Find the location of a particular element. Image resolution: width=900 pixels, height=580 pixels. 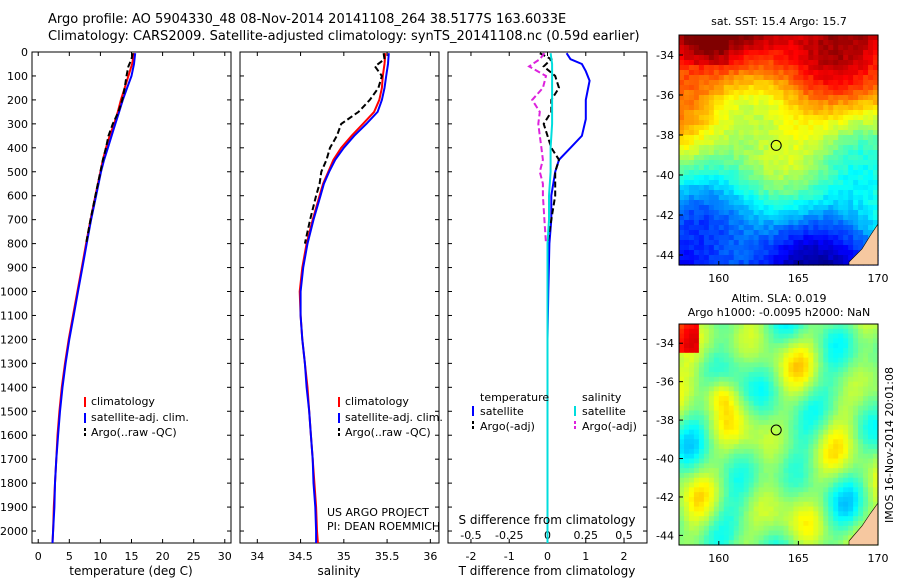

x-tick-label: 20 is located at coordinates (163, 556).